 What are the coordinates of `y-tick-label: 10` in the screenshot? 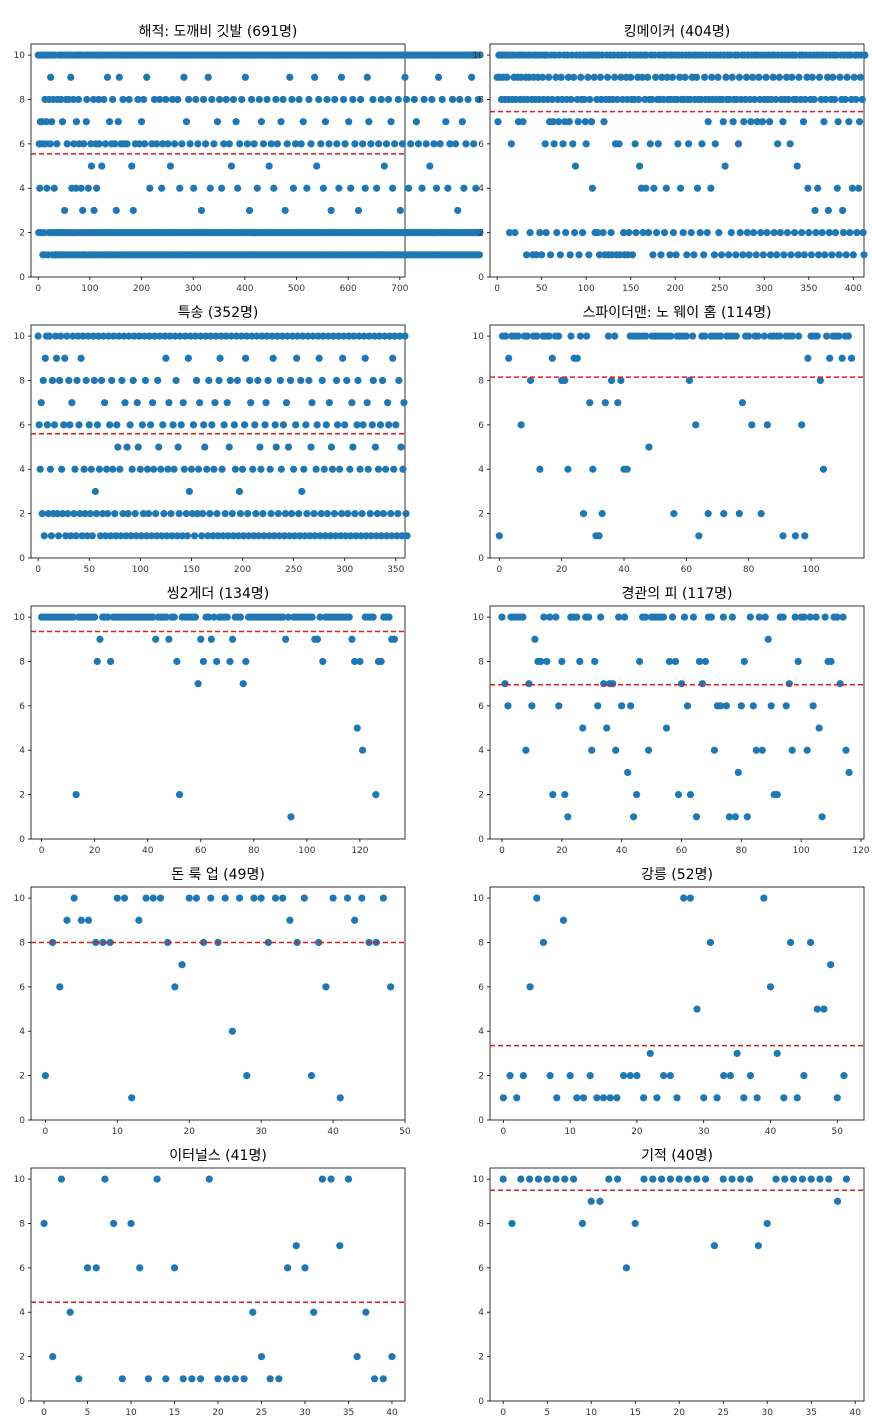 It's located at (479, 618).